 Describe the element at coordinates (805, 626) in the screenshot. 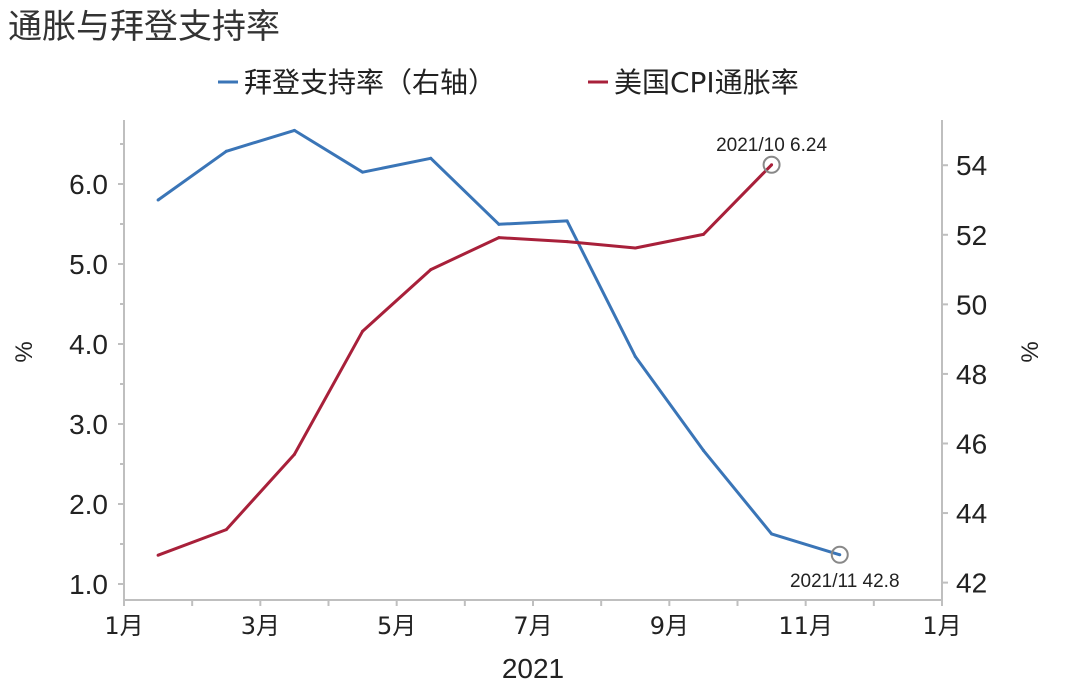

I see `x-tick-label: 11月` at that location.